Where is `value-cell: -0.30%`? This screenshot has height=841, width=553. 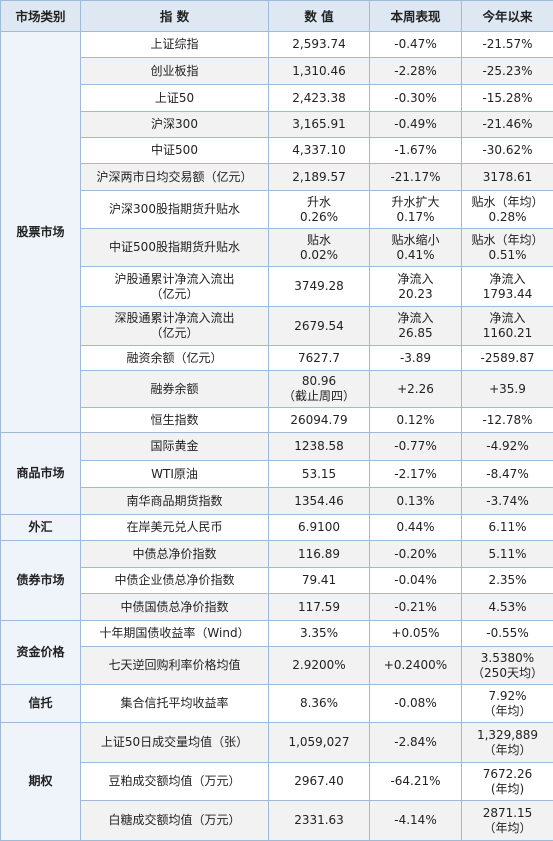
value-cell: -0.30% is located at coordinates (415, 98).